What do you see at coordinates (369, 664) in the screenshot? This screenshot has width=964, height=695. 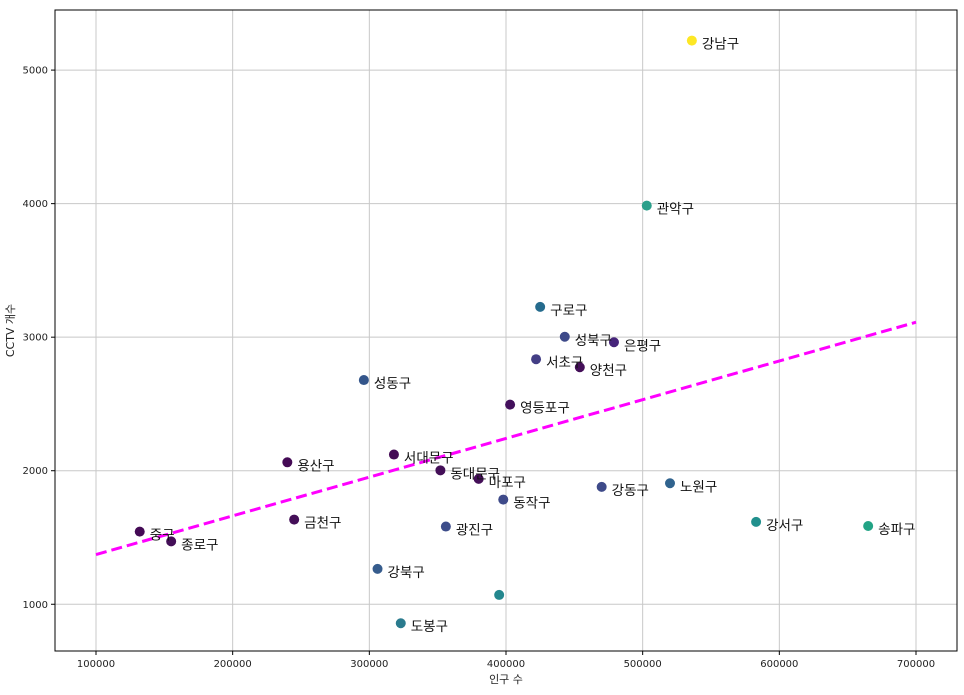 I see `x-tick-label: 300000` at bounding box center [369, 664].